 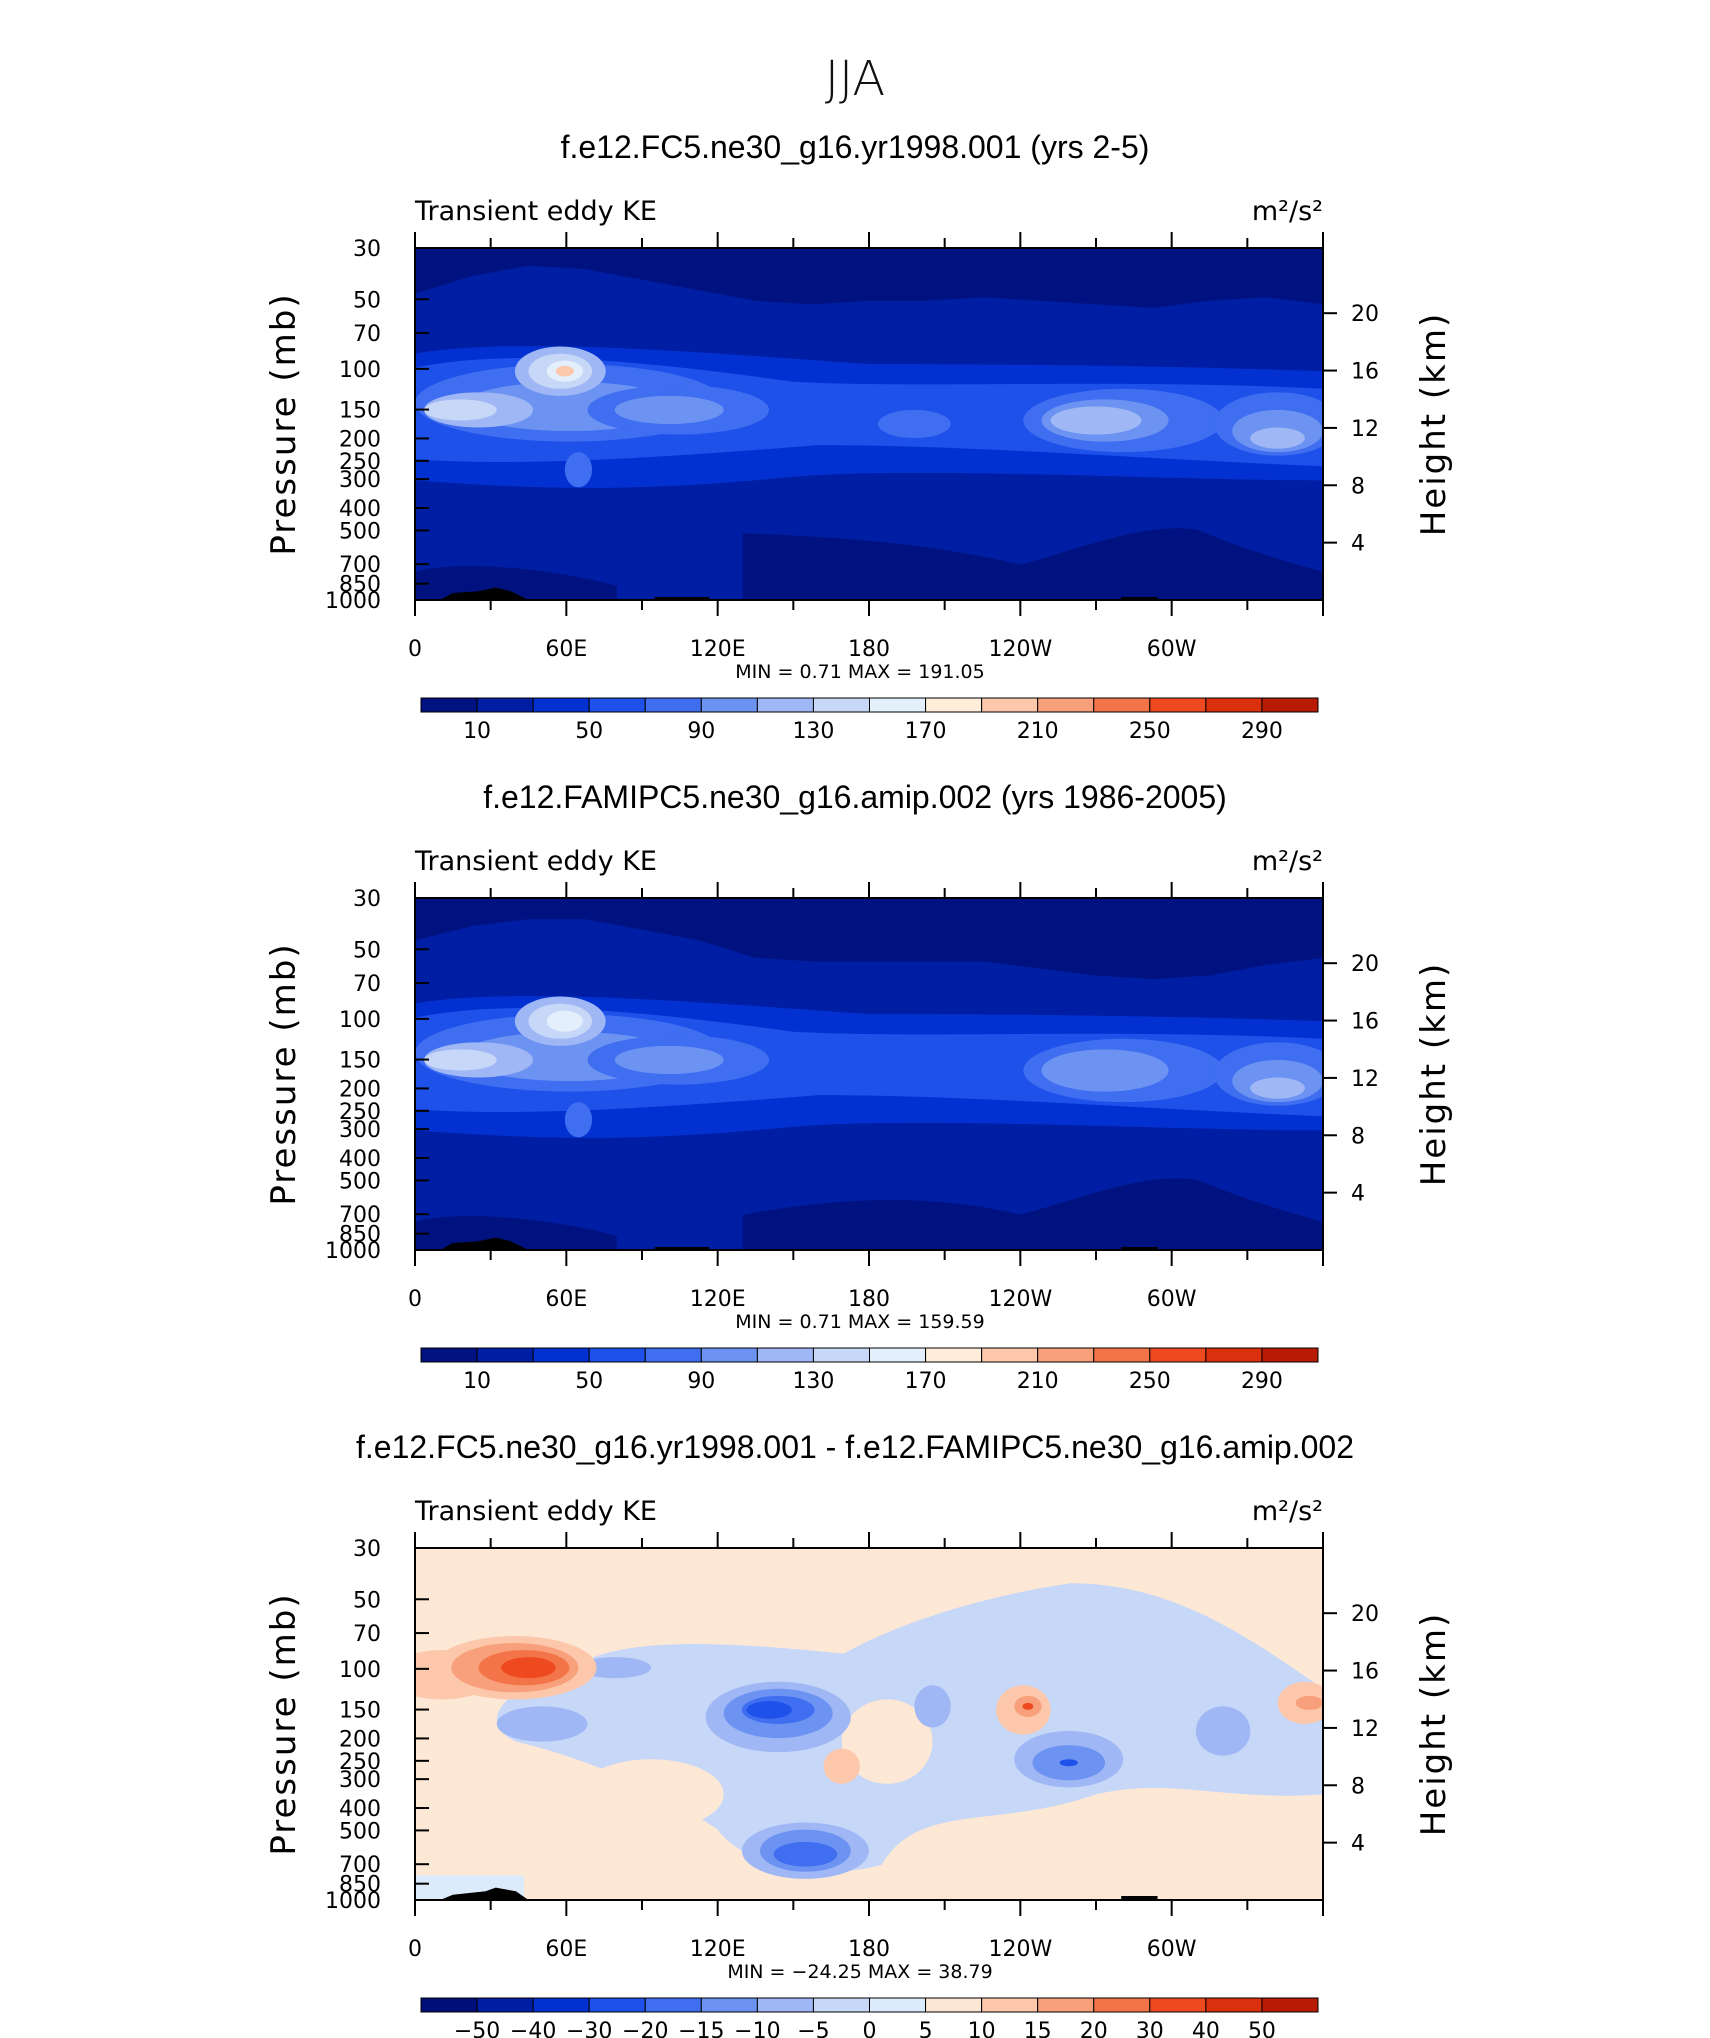 I want to click on colorbar-label: −40, so click(x=533, y=2028).